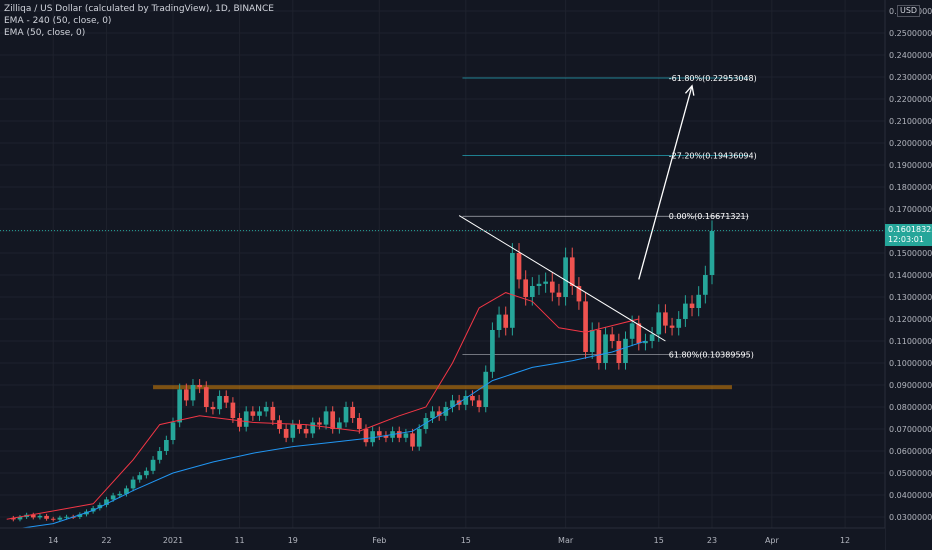 The width and height of the screenshot is (932, 550). What do you see at coordinates (53, 540) in the screenshot?
I see `time-tick-label: 14` at bounding box center [53, 540].